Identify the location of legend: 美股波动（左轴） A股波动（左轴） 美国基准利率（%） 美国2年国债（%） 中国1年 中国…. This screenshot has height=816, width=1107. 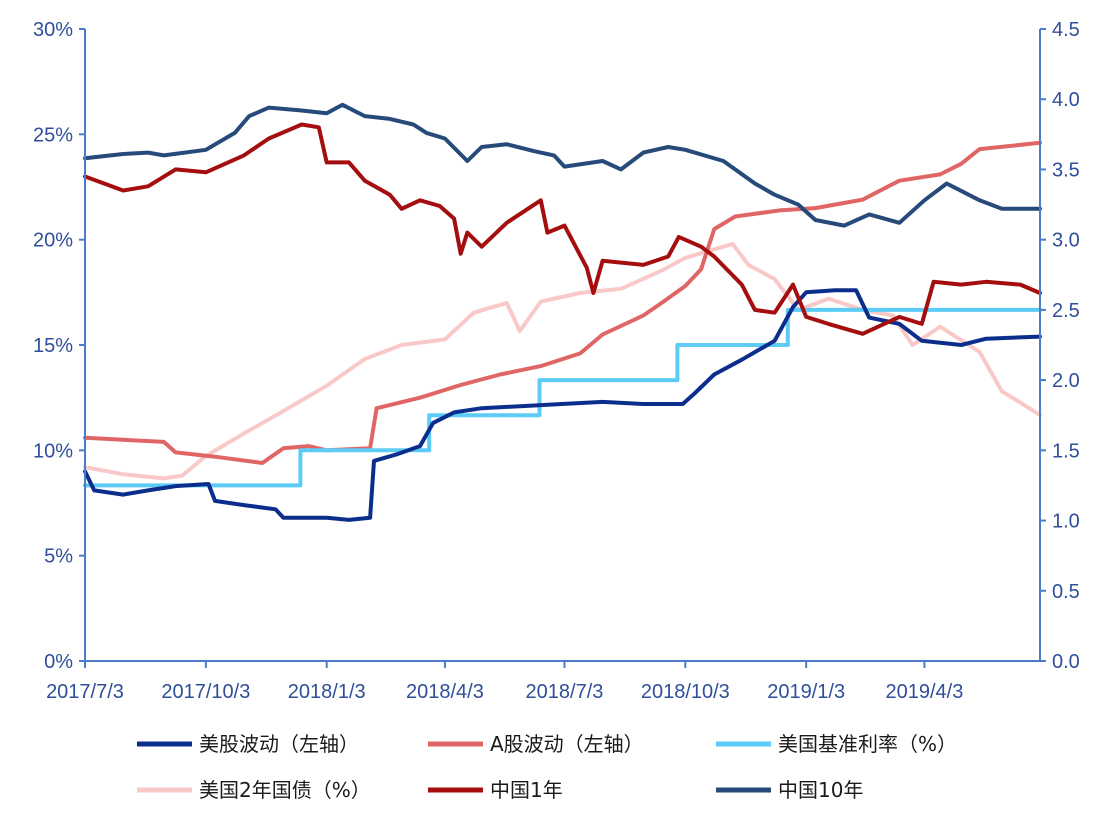
(547, 767).